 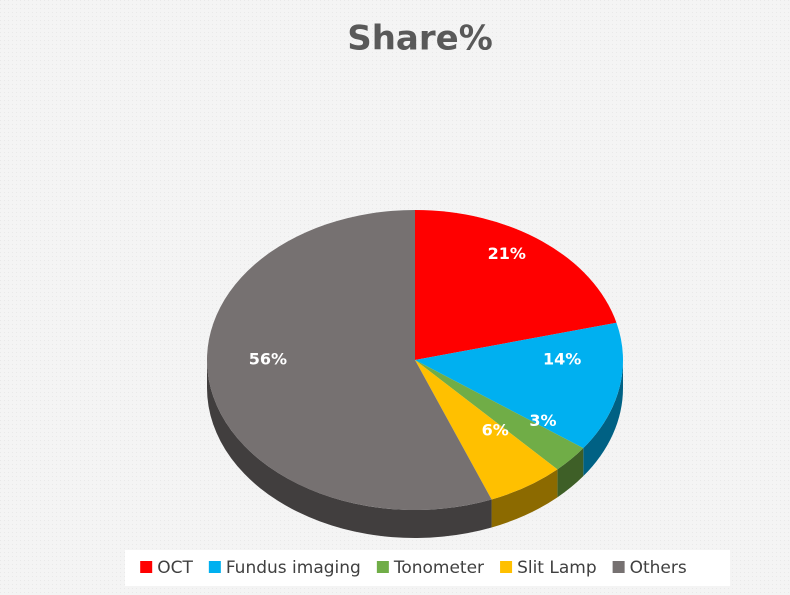 What do you see at coordinates (562, 359) in the screenshot?
I see `data-label: 14%` at bounding box center [562, 359].